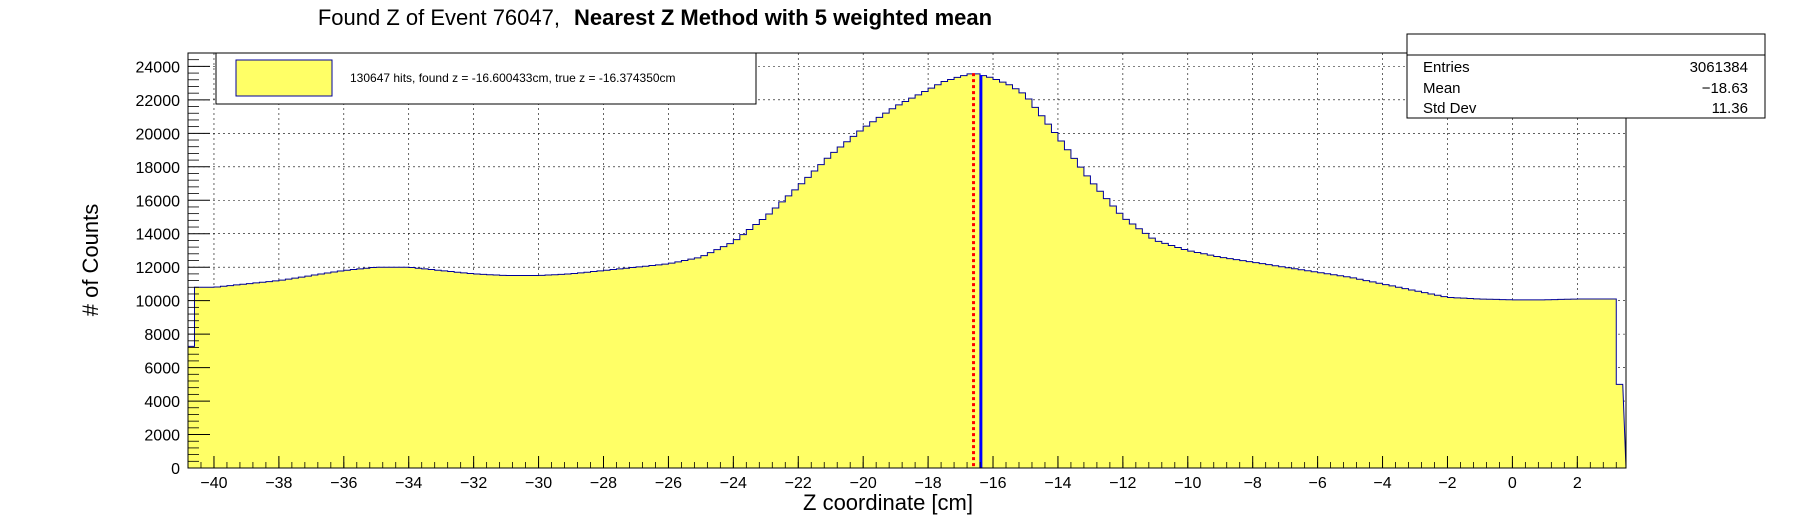 Image resolution: width=1796 pixels, height=522 pixels. I want to click on x-tick-label-3: −34, so click(408, 483).